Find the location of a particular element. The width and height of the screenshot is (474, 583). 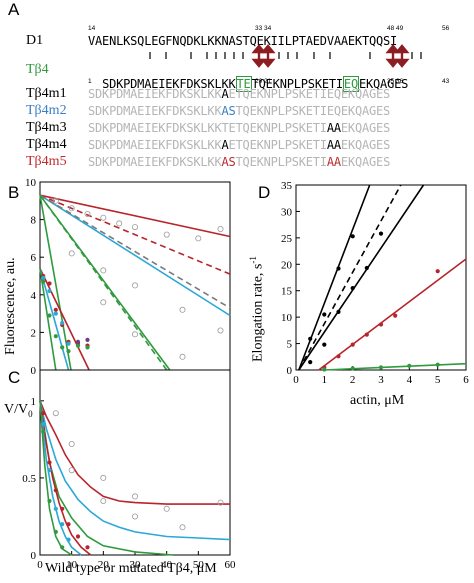

y-tick-label: 4 is located at coordinates (34, 296).